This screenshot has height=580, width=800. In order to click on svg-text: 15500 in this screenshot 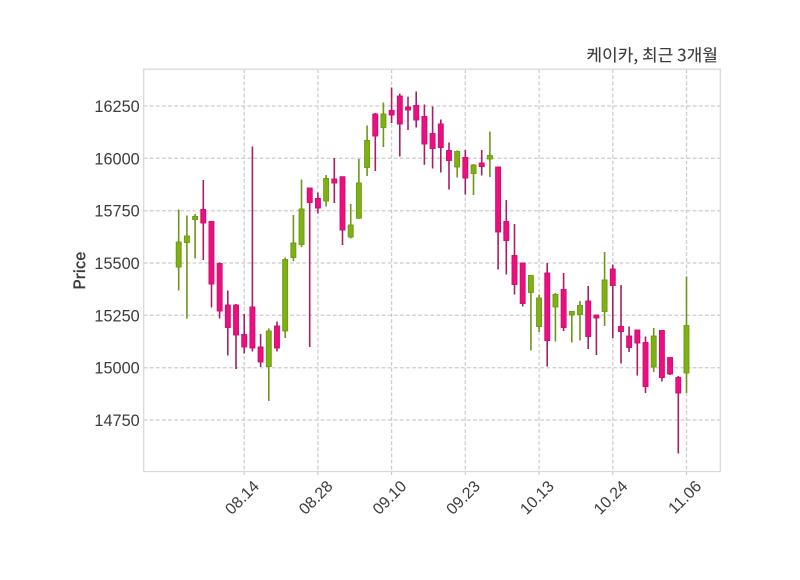, I will do `click(116, 264)`.